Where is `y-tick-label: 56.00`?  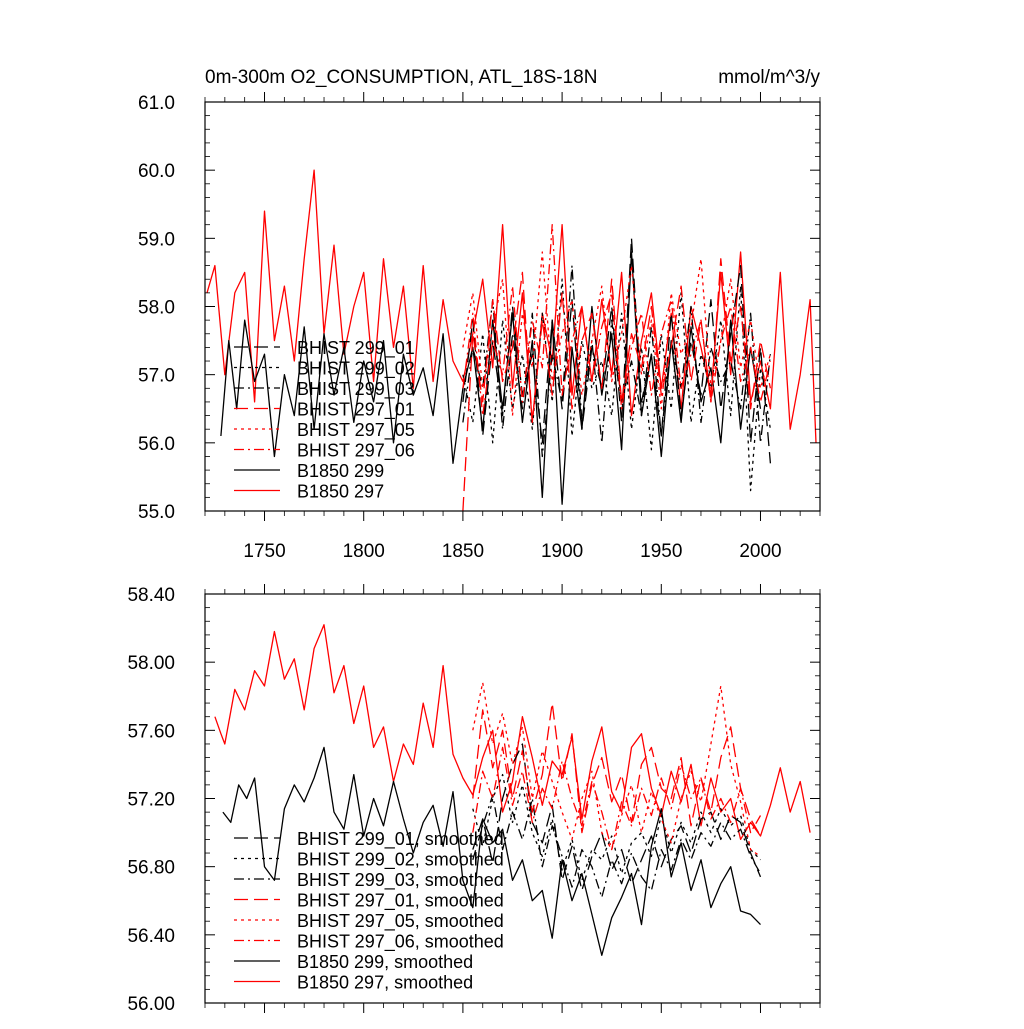
y-tick-label: 56.00 is located at coordinates (151, 1004).